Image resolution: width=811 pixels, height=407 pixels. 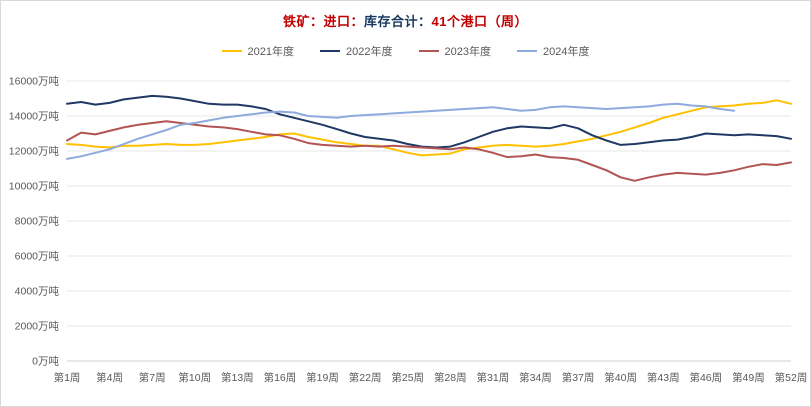 I want to click on chart-title-segment-1: 铁矿：进口：, so click(x=324, y=21).